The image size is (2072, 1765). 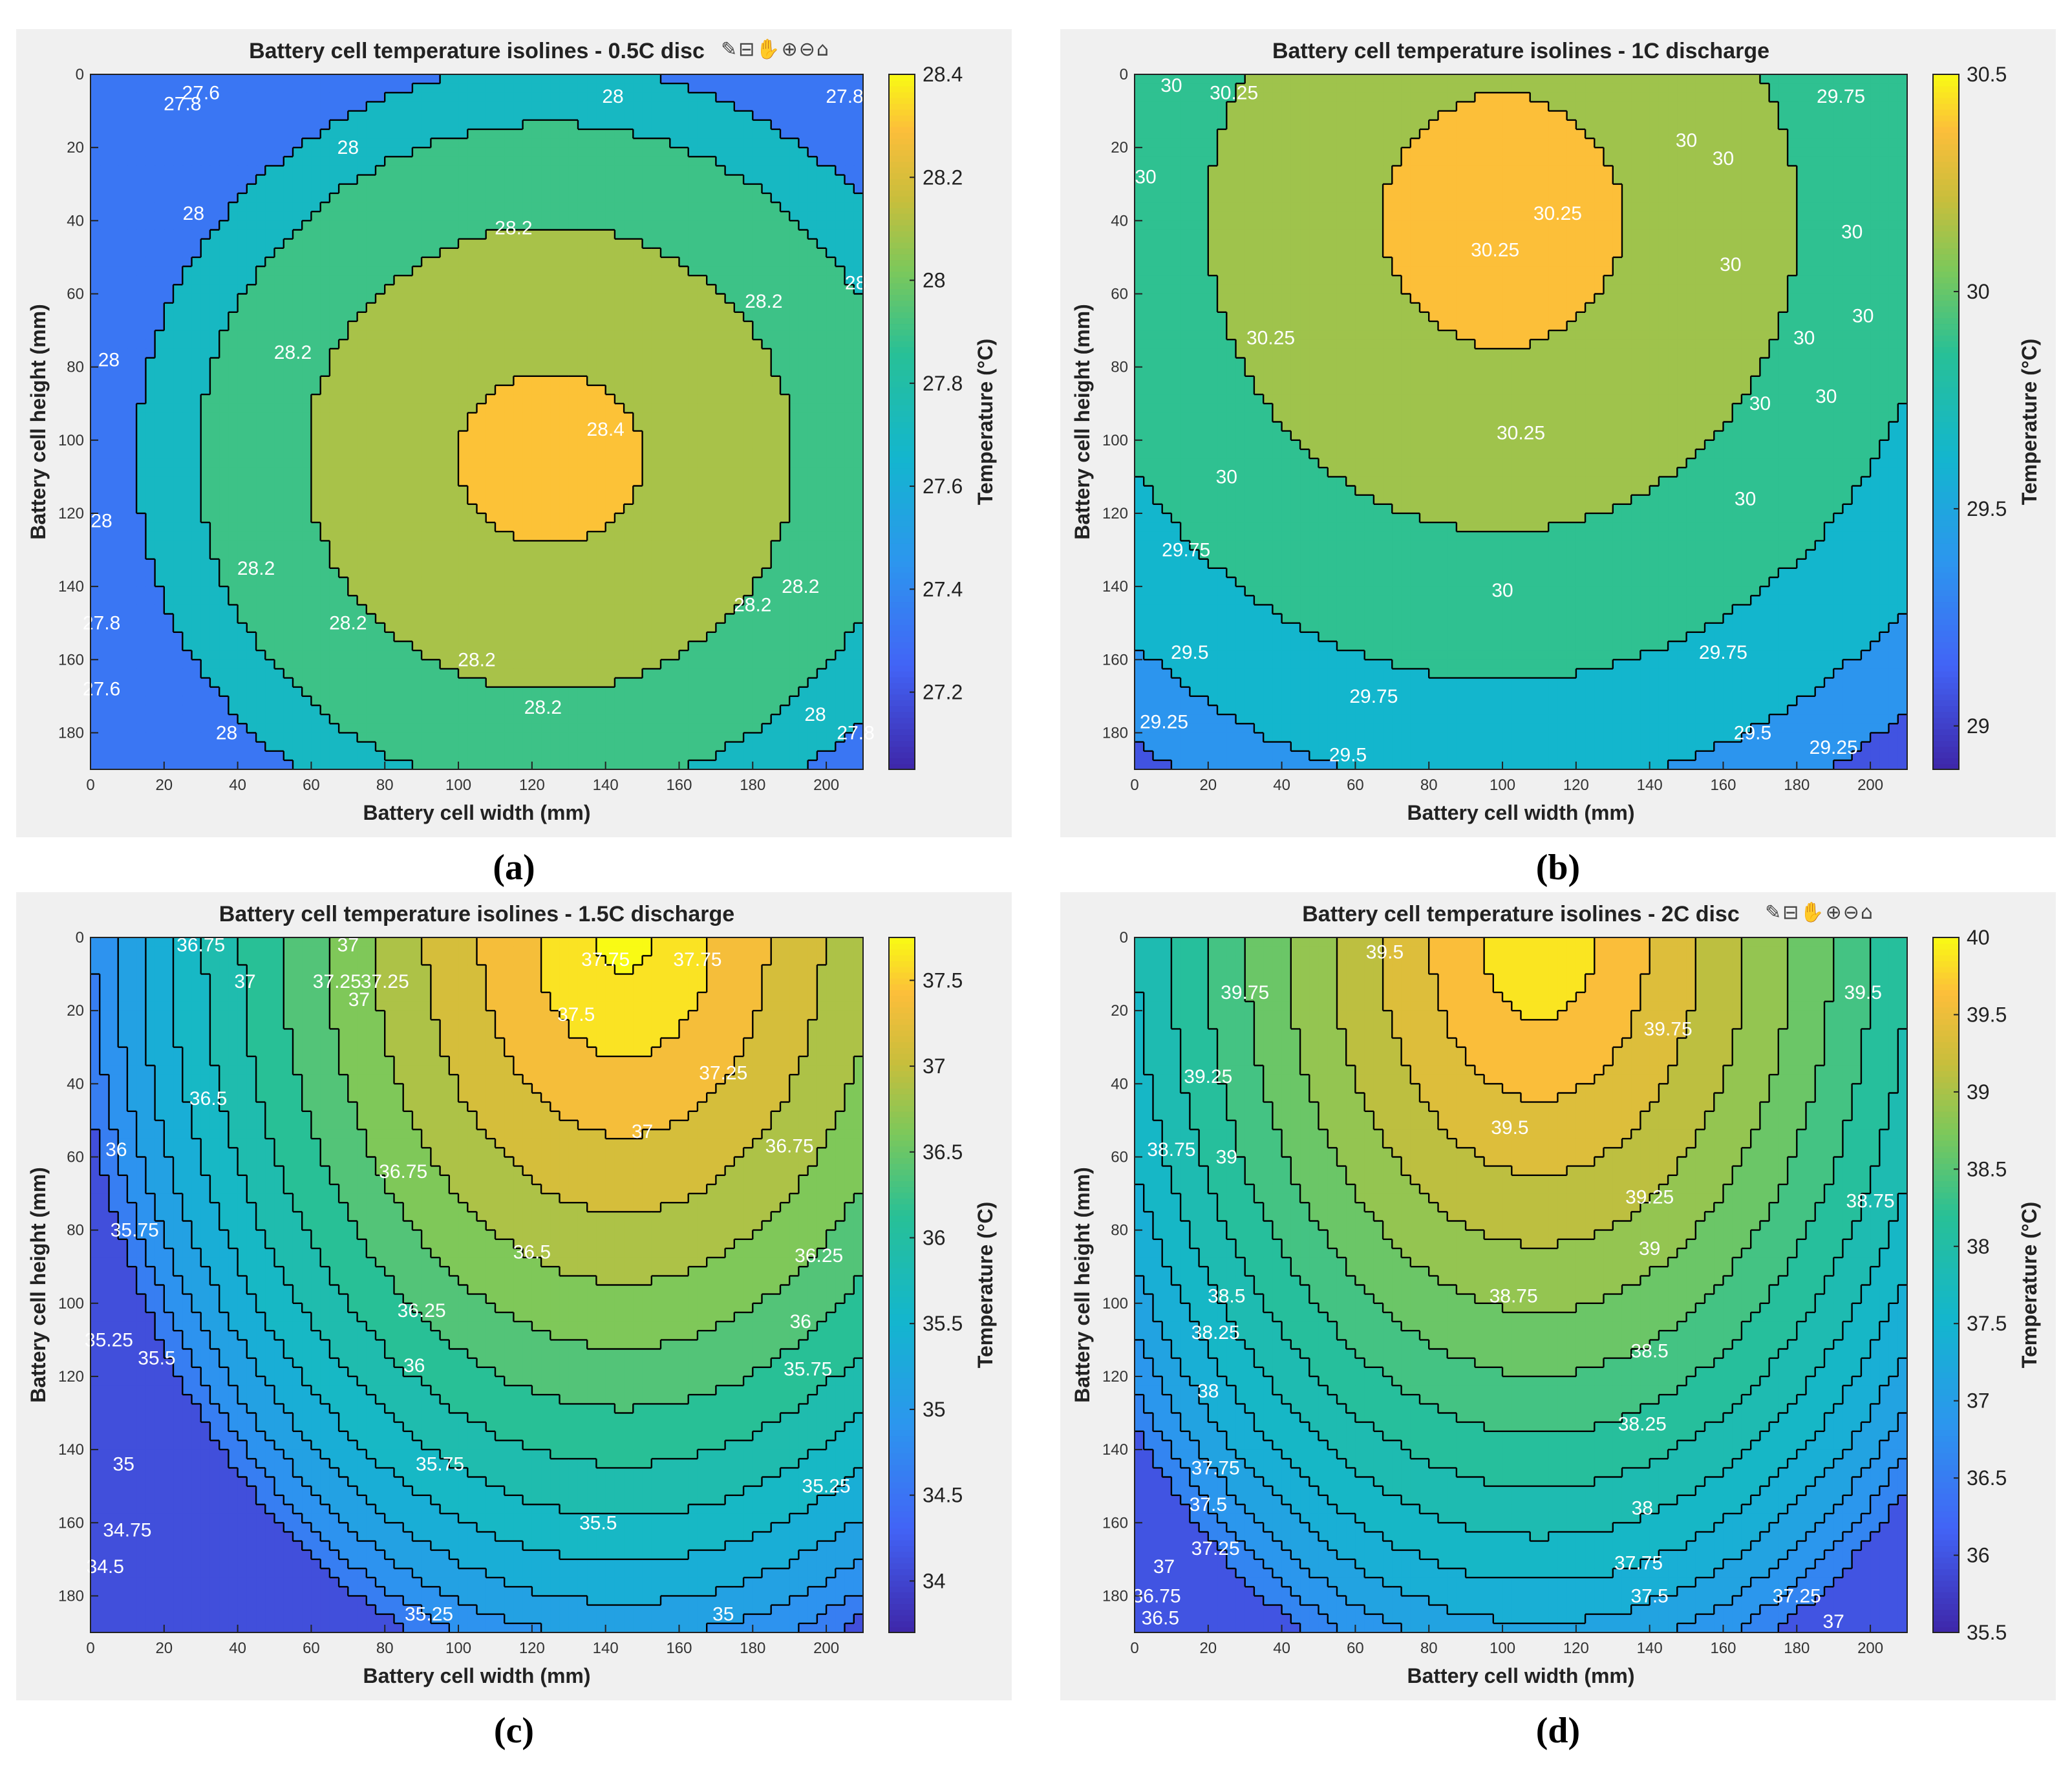 What do you see at coordinates (75, 1230) in the screenshot?
I see `y-tick-label: 80` at bounding box center [75, 1230].